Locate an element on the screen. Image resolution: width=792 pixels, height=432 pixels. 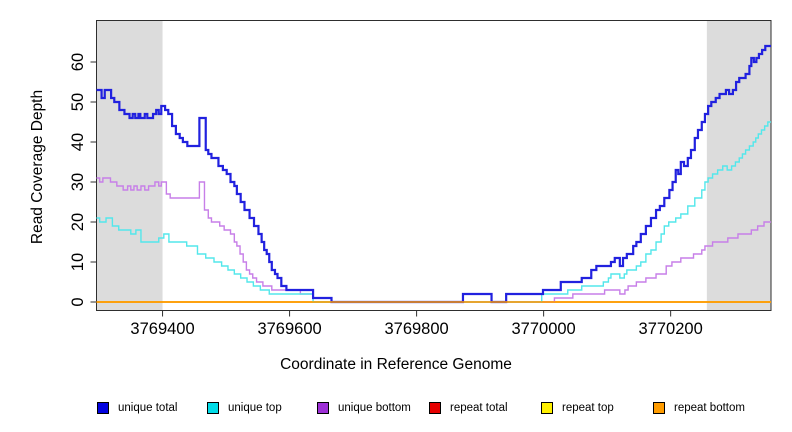
y-tick-label: 30 is located at coordinates (78, 182).